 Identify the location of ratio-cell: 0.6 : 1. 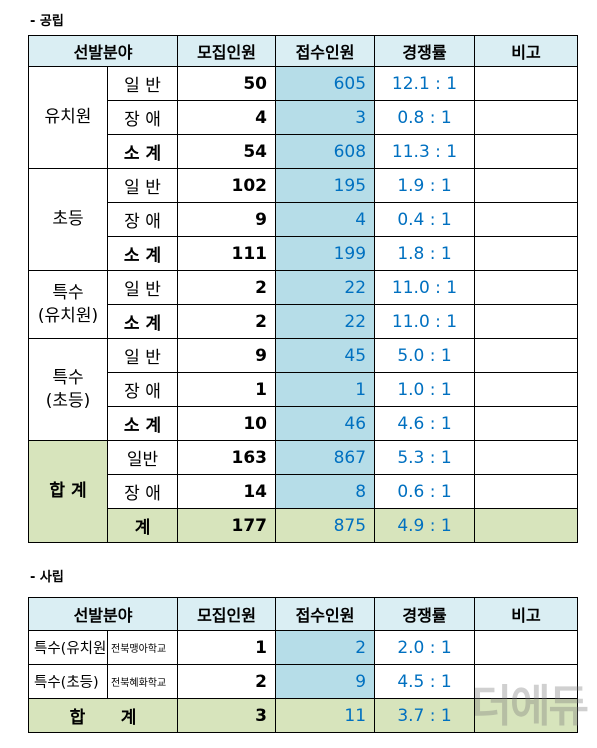
(425, 491).